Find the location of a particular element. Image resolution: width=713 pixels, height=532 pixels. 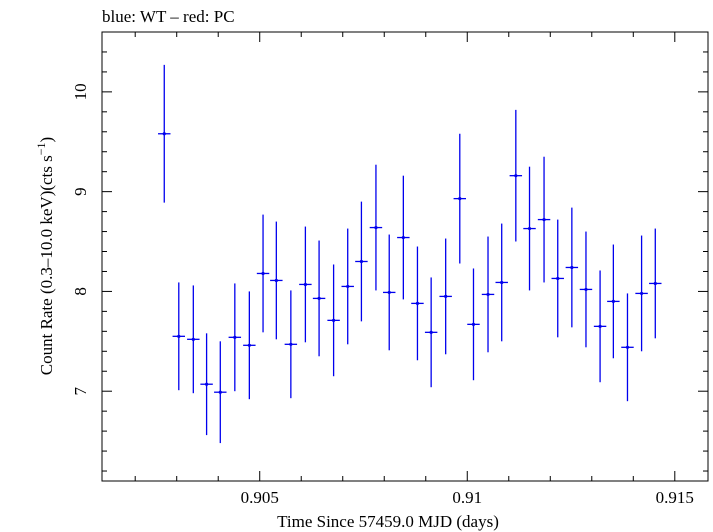

x-tick-label: 0.91 is located at coordinates (467, 497).